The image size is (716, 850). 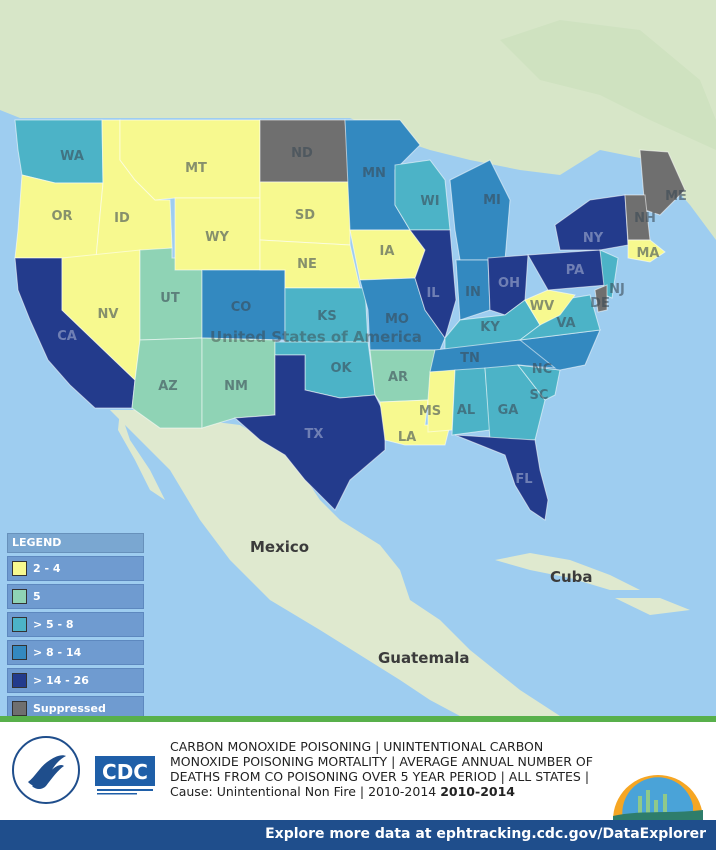 I want to click on svg-text: MT, so click(x=196, y=168).